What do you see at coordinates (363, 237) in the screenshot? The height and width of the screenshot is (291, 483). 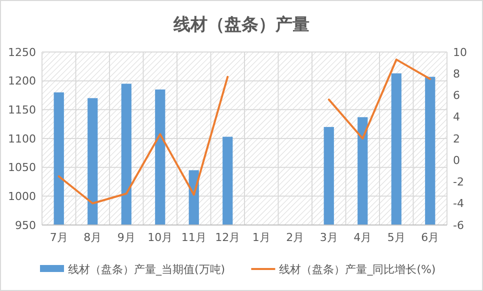 I see `x-tick-label: 4月` at bounding box center [363, 237].